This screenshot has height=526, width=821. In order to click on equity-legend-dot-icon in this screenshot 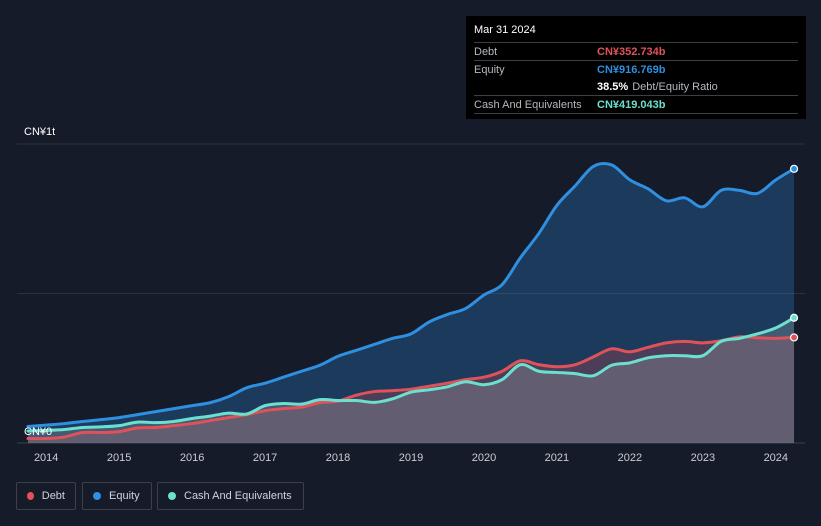, I will do `click(97, 496)`.